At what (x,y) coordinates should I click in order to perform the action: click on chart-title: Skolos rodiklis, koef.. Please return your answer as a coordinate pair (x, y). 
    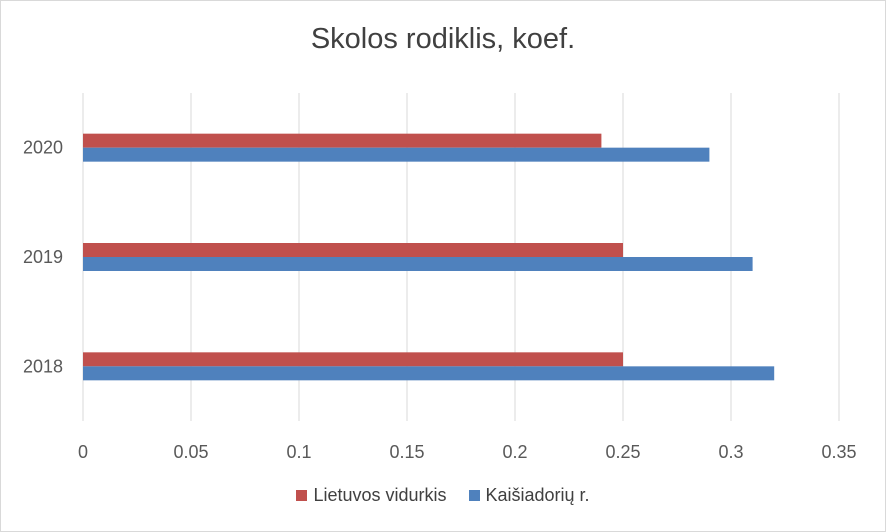
    Looking at the image, I should click on (443, 39).